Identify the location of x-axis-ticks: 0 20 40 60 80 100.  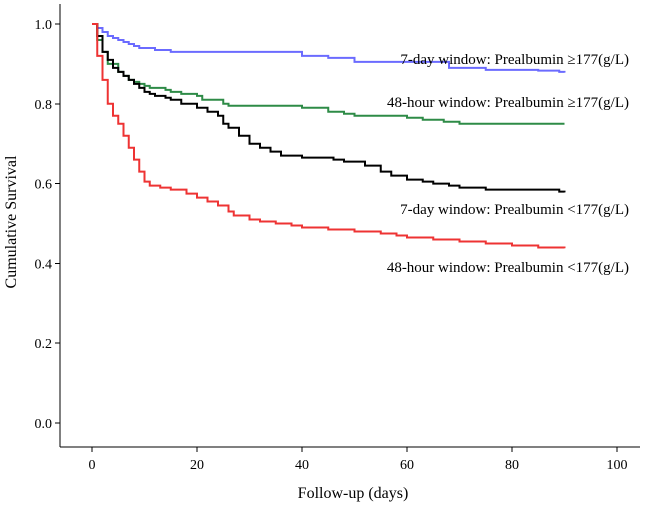
(358, 460).